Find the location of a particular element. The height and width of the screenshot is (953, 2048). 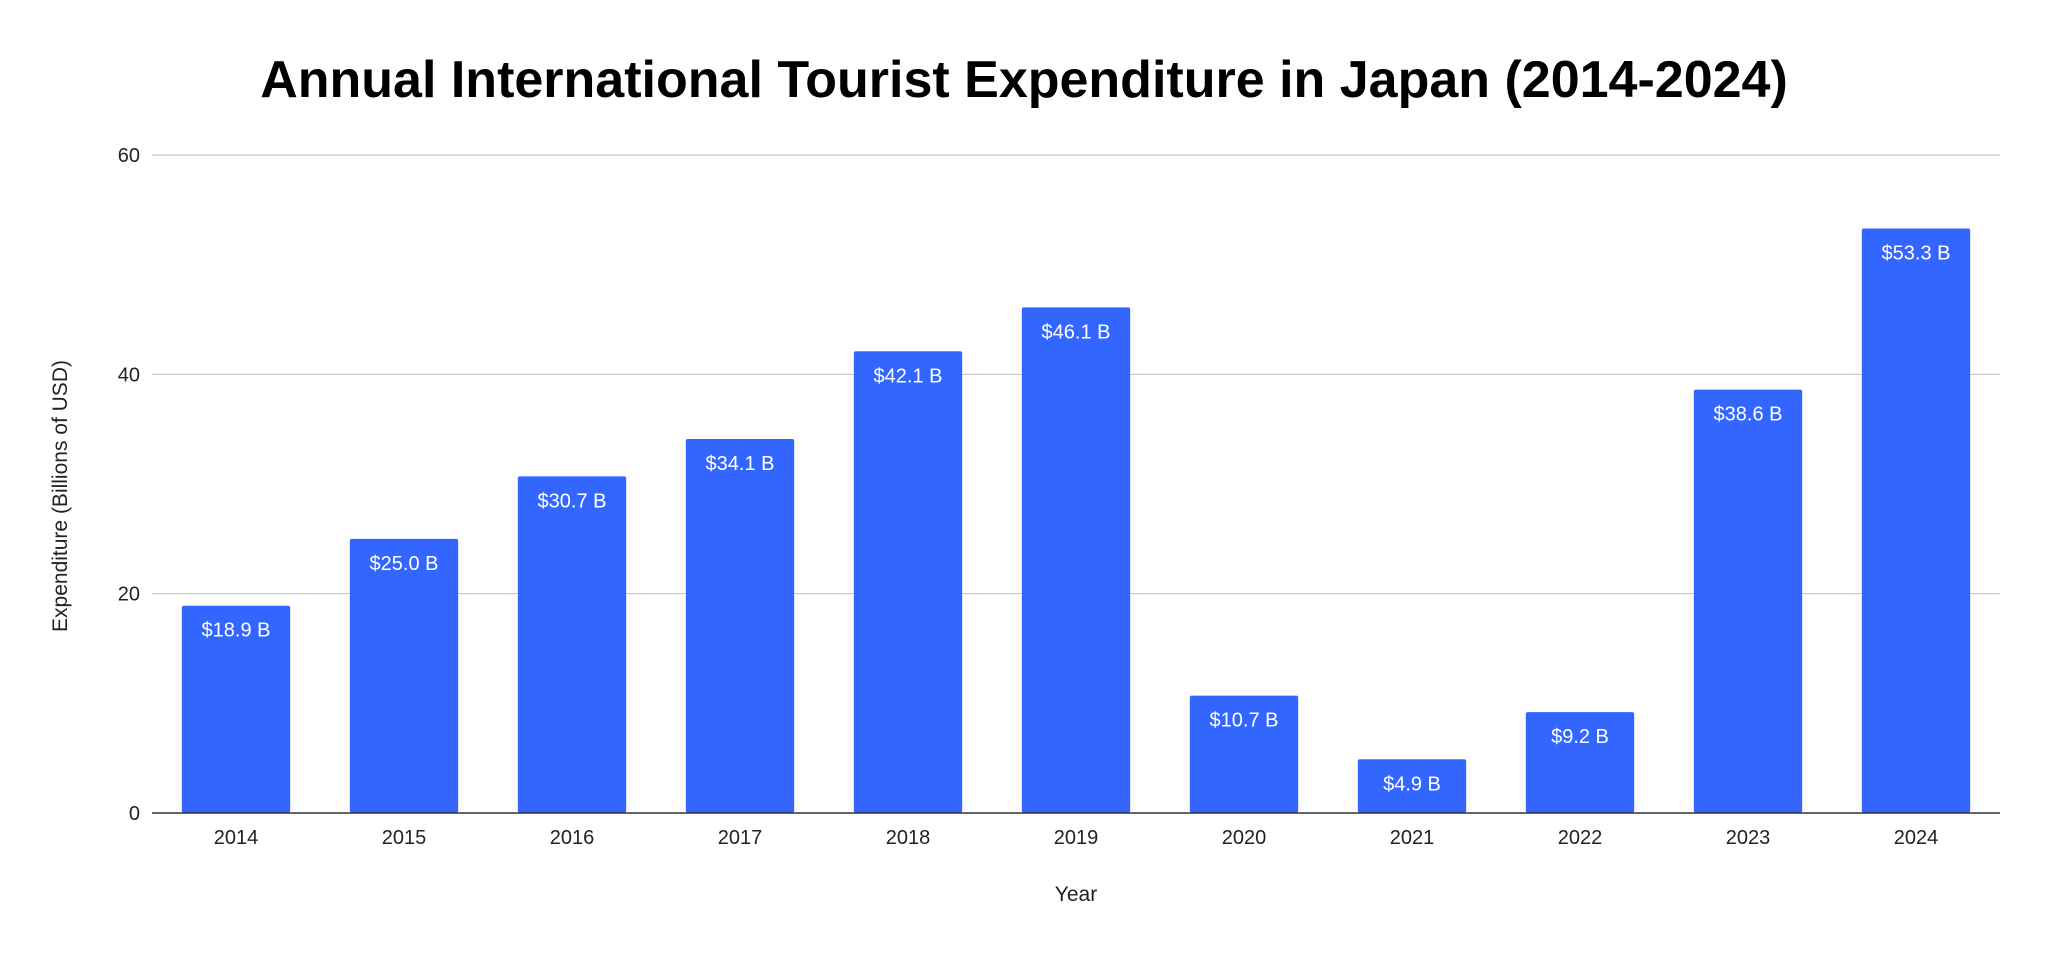

data-label: $30.7 B is located at coordinates (572, 501).